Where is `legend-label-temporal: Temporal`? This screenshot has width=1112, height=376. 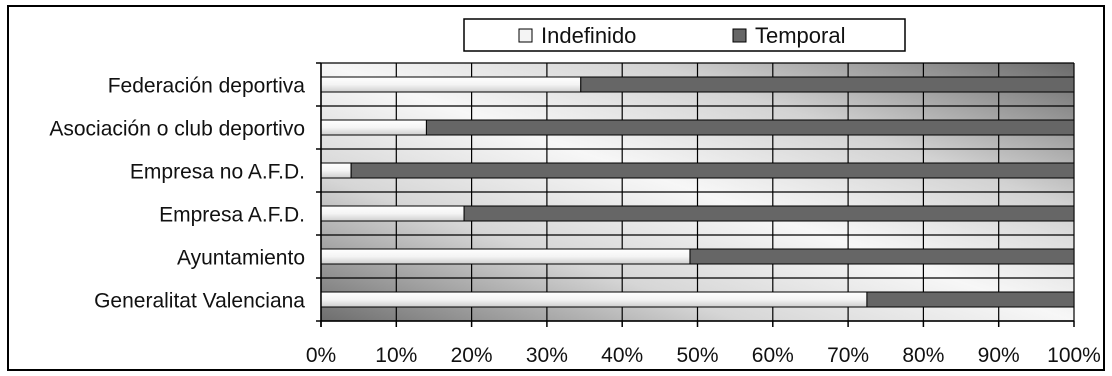
legend-label-temporal: Temporal is located at coordinates (800, 35).